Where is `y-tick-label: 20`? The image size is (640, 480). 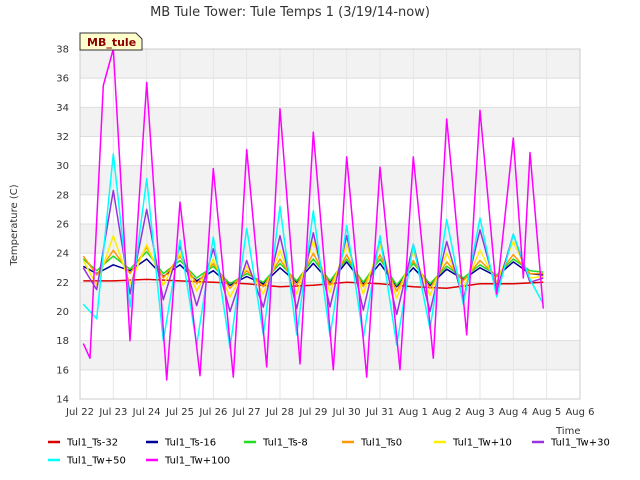 y-tick-label: 20 is located at coordinates (62, 312).